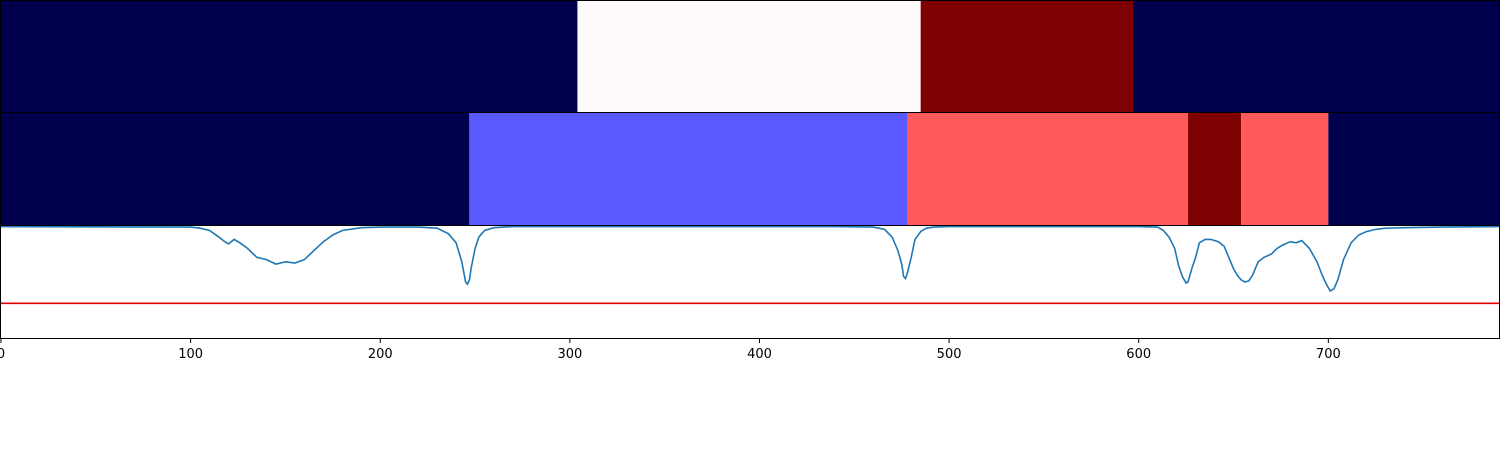 Image resolution: width=1500 pixels, height=450 pixels. I want to click on x-tick-label: 600, so click(1138, 354).